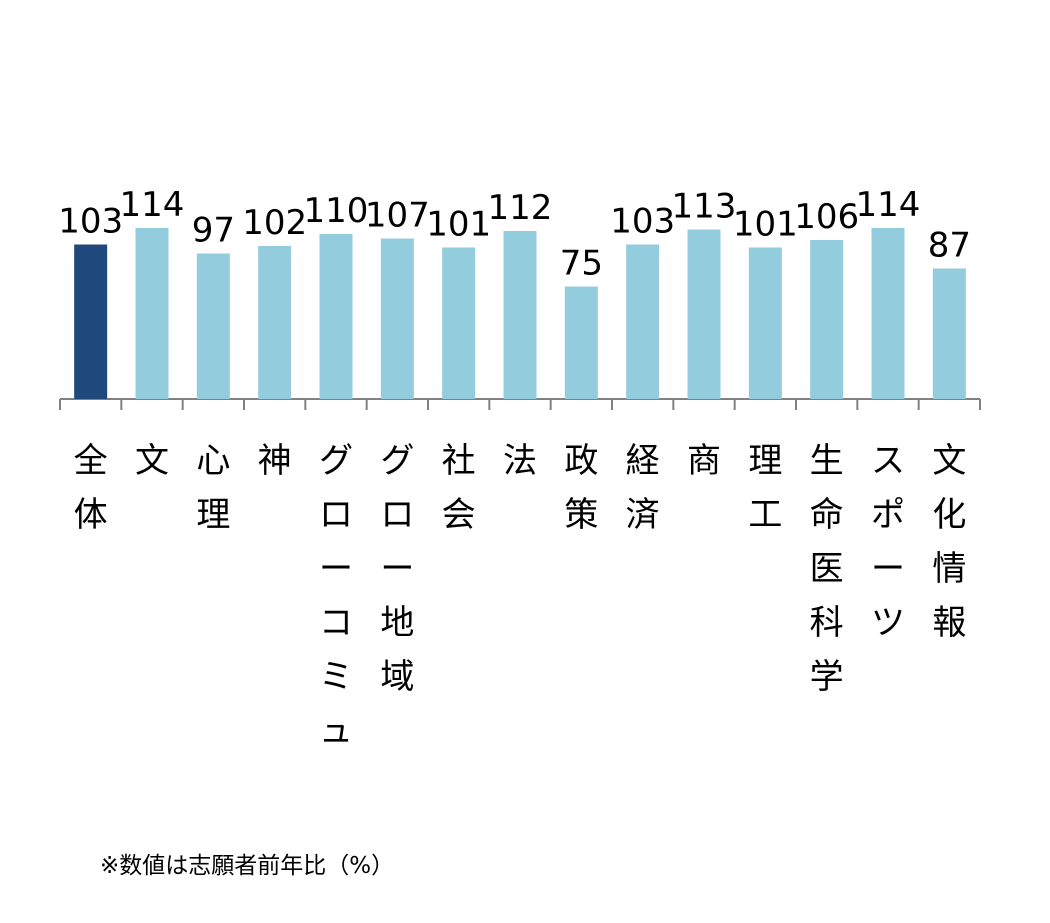  What do you see at coordinates (888, 461) in the screenshot?
I see `category-label-char: ス` at bounding box center [888, 461].